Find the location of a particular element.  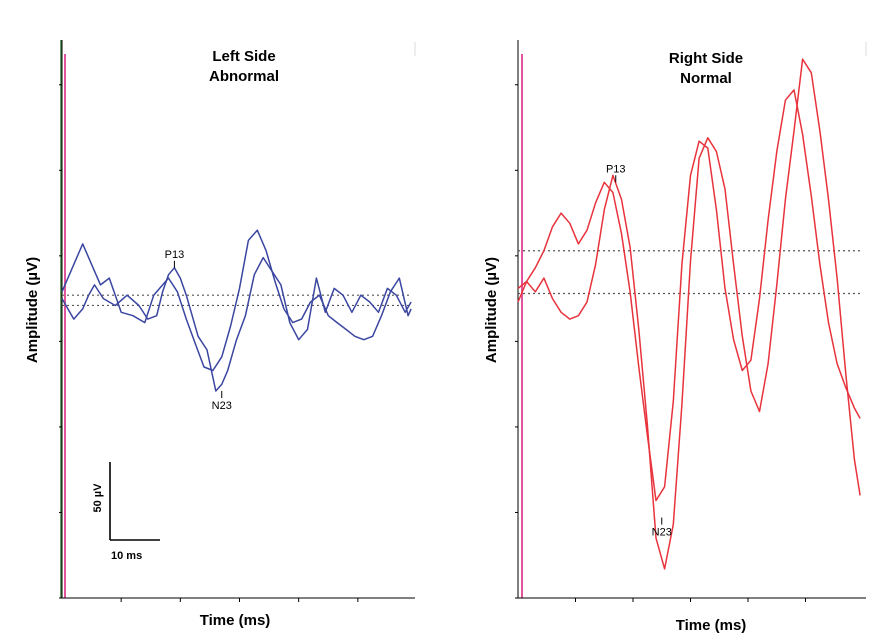

right-y-axis-title: Amplitude (µV) is located at coordinates (491, 310).